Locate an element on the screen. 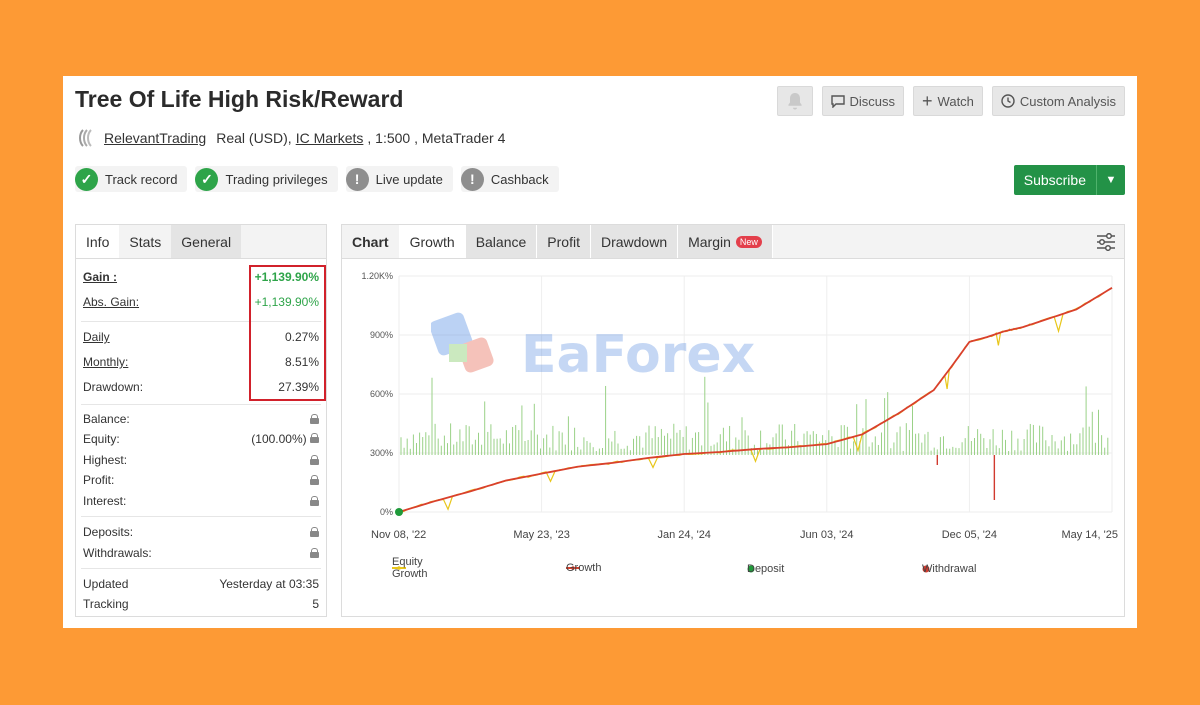  leverage-platform: , 1:500 , MetaTrader 4 is located at coordinates (436, 138).